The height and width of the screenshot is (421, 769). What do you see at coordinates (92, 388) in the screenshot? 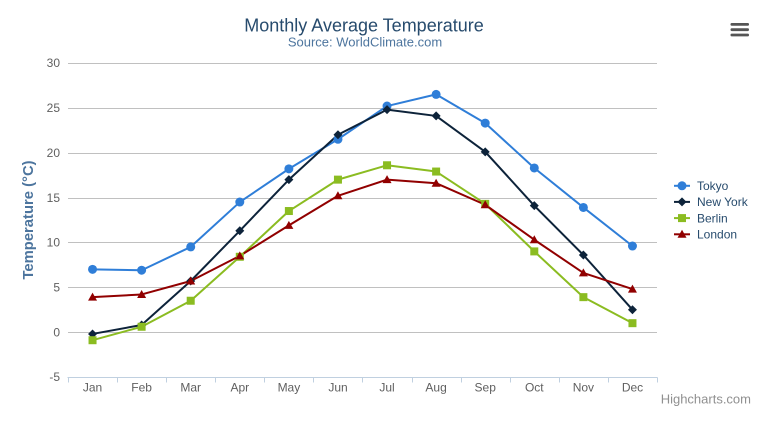
I see `svg-text: Jan` at bounding box center [92, 388].